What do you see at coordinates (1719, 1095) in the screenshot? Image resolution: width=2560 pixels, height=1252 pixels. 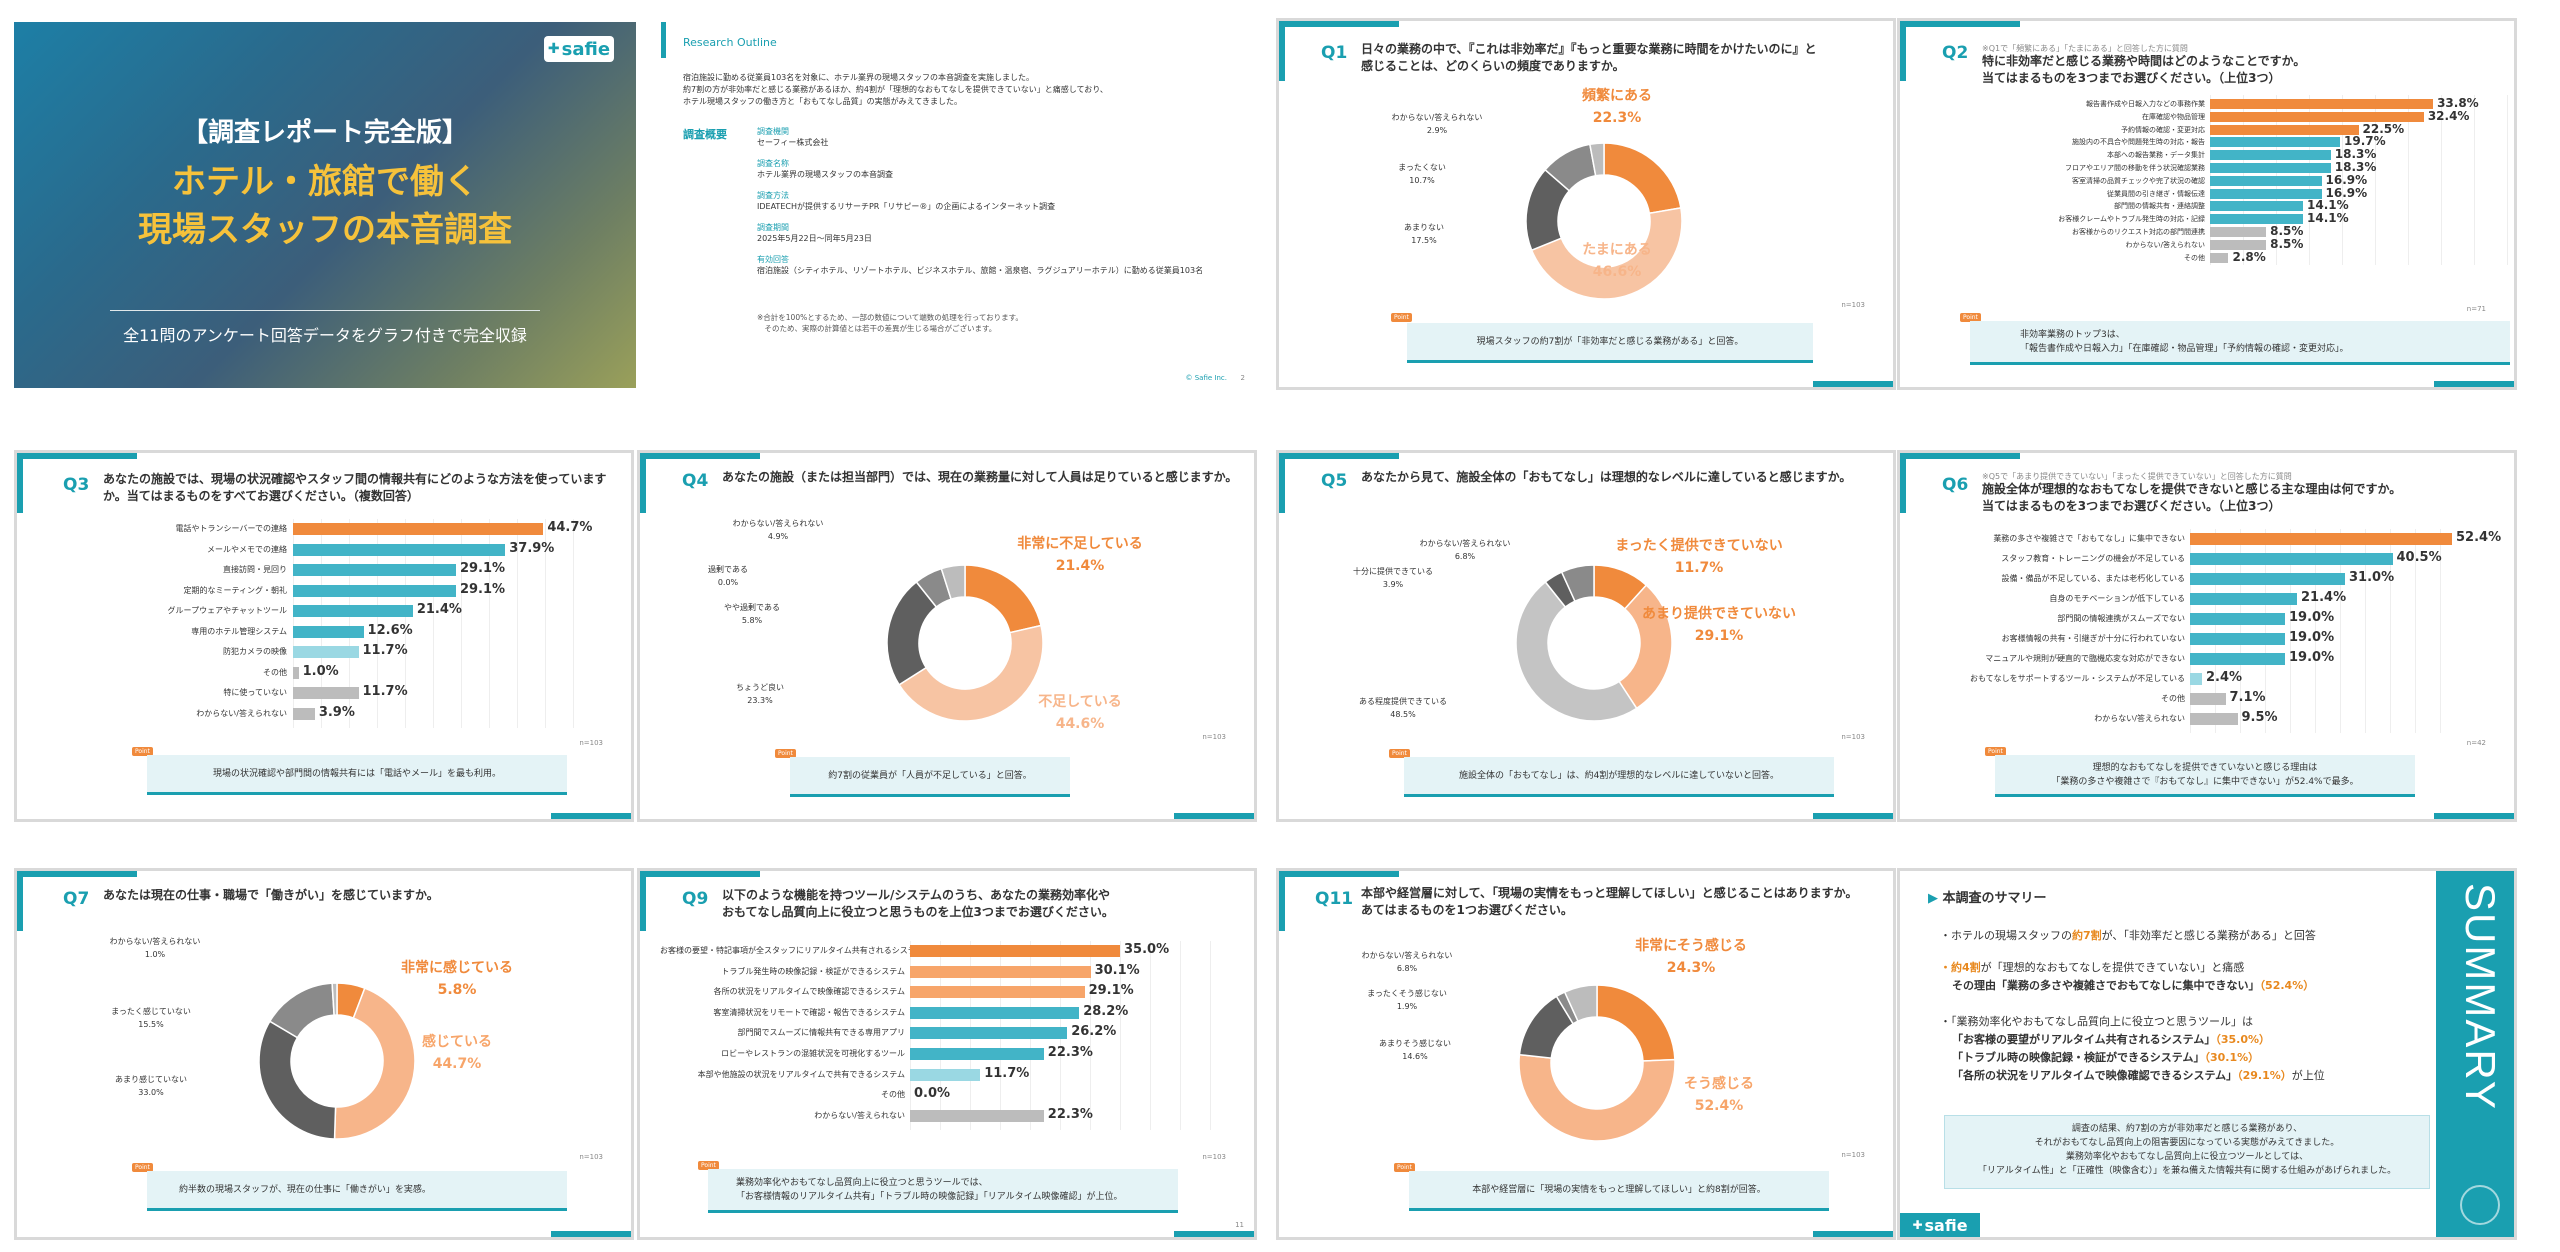 I see `donut-label: そう感じる 52.4%` at bounding box center [1719, 1095].